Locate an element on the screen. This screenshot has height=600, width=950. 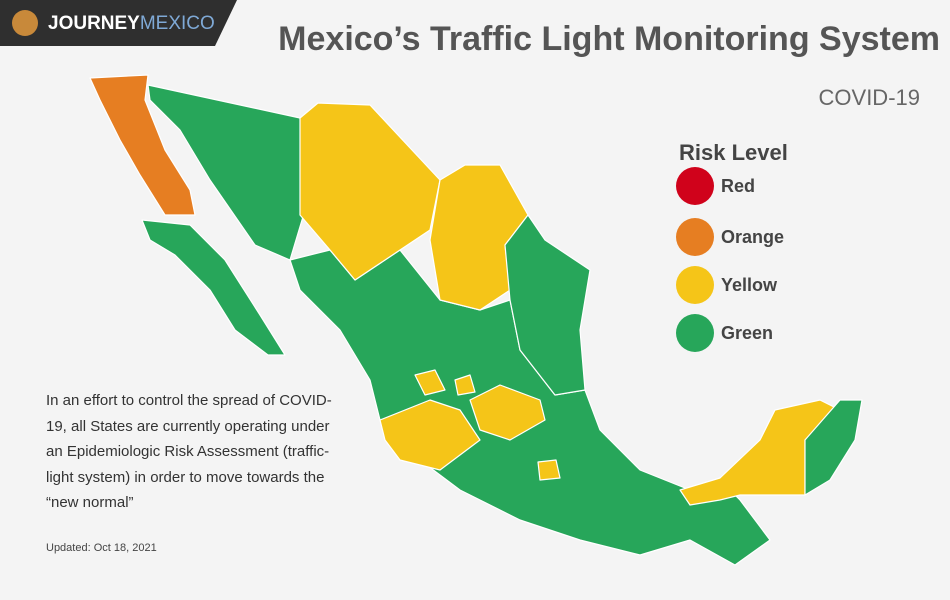
logo-primary: JOURNEY is located at coordinates (94, 23).